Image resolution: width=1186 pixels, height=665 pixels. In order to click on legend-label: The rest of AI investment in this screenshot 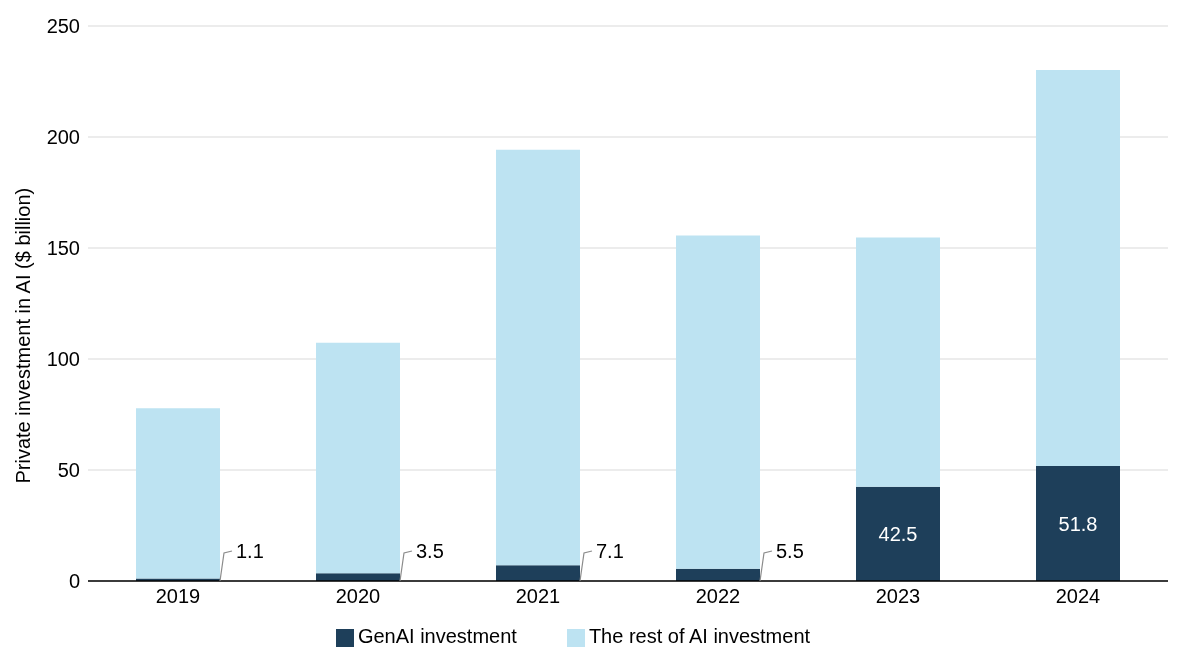, I will do `click(699, 636)`.